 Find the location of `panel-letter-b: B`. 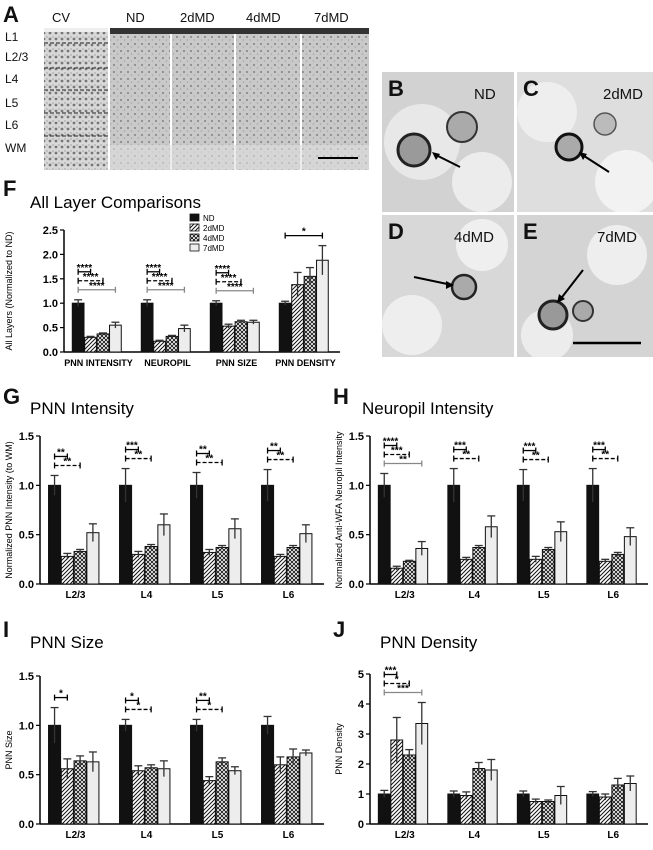

panel-letter-b: B is located at coordinates (396, 88).